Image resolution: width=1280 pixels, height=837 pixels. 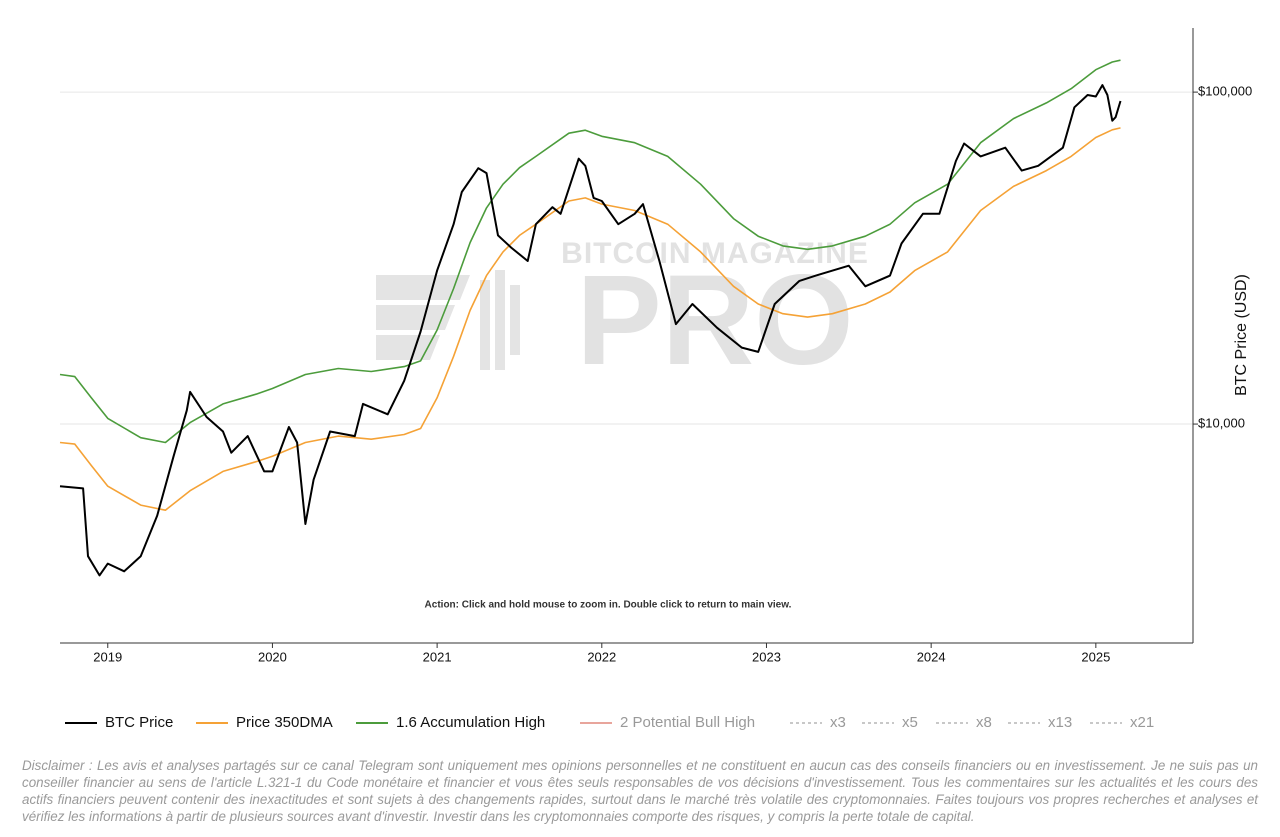 I want to click on legend-label: x13, so click(x=1060, y=722).